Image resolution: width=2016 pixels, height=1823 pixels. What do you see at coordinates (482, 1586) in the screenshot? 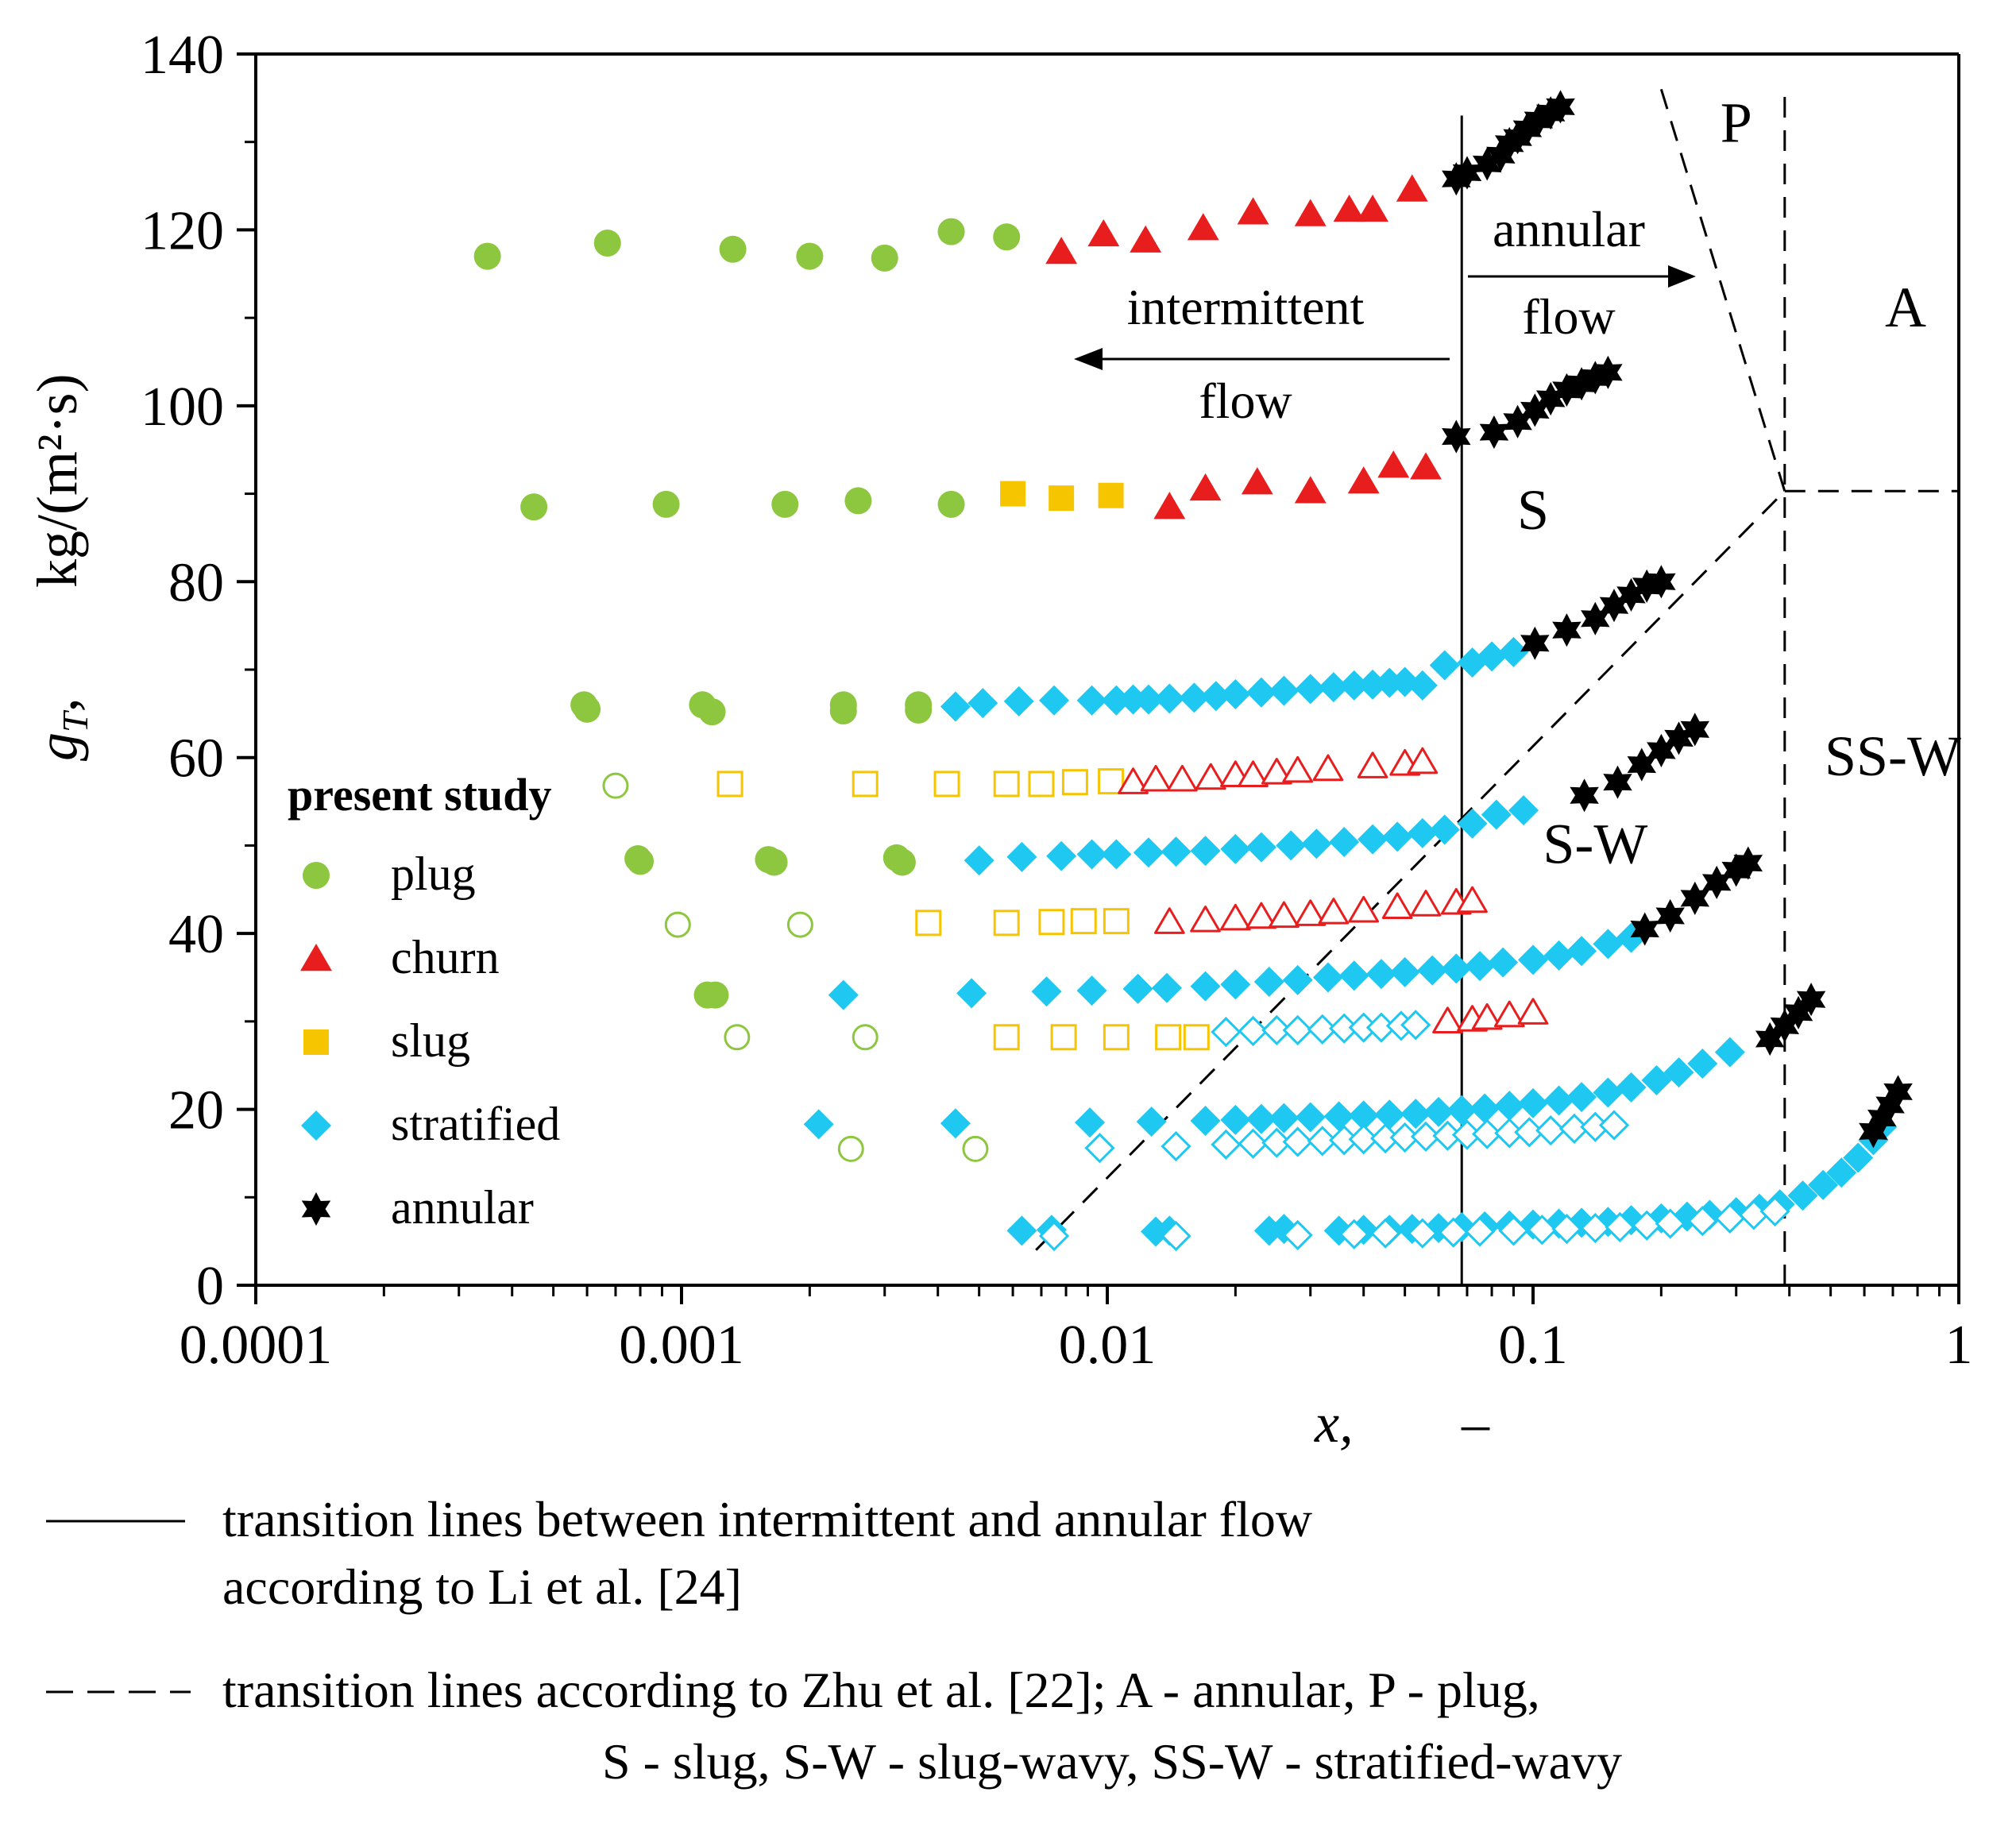
I see `solid-line-caption-2: according to Li et al. [24]` at bounding box center [482, 1586].